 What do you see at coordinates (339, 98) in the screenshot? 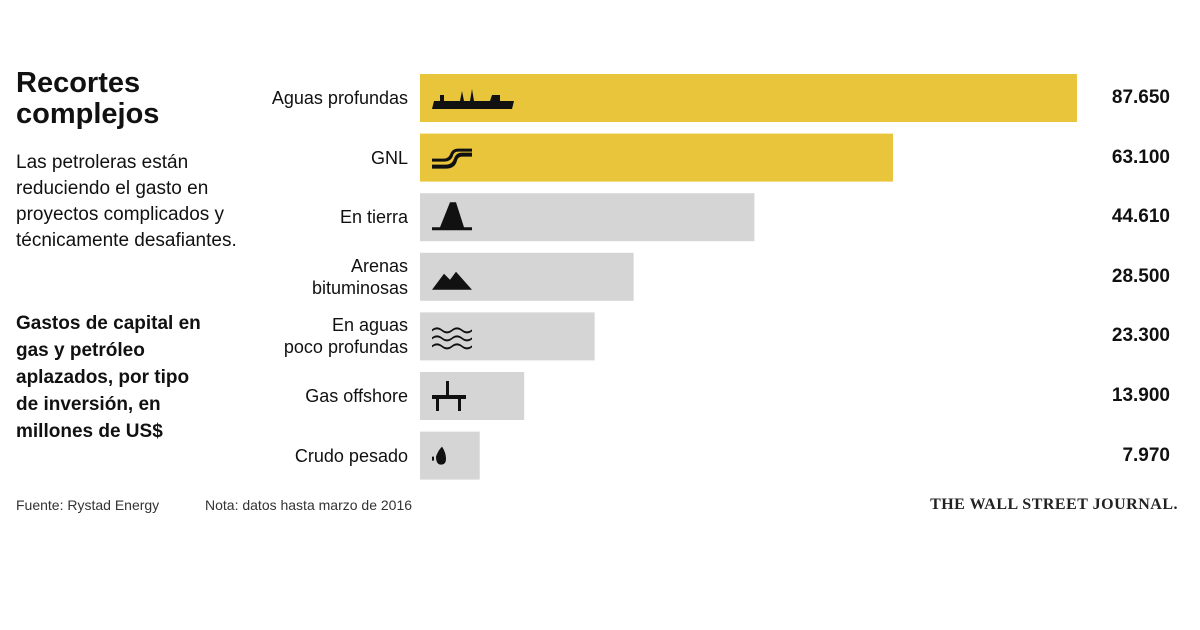
I see `category-label: Aguas profundas` at bounding box center [339, 98].